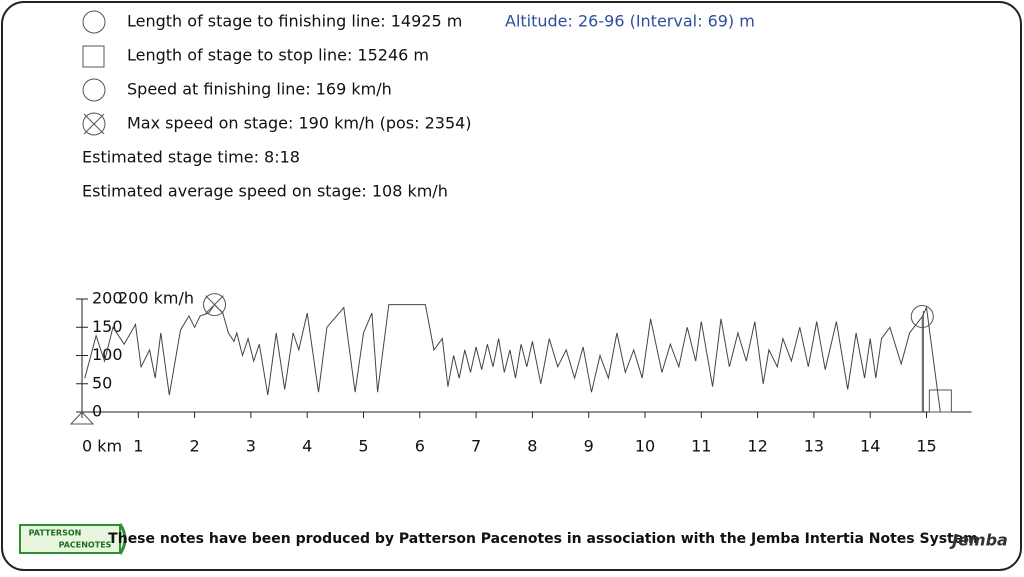 The image size is (1024, 577). Describe the element at coordinates (85, 545) in the screenshot. I see `logo-text: PACENOTES` at that location.